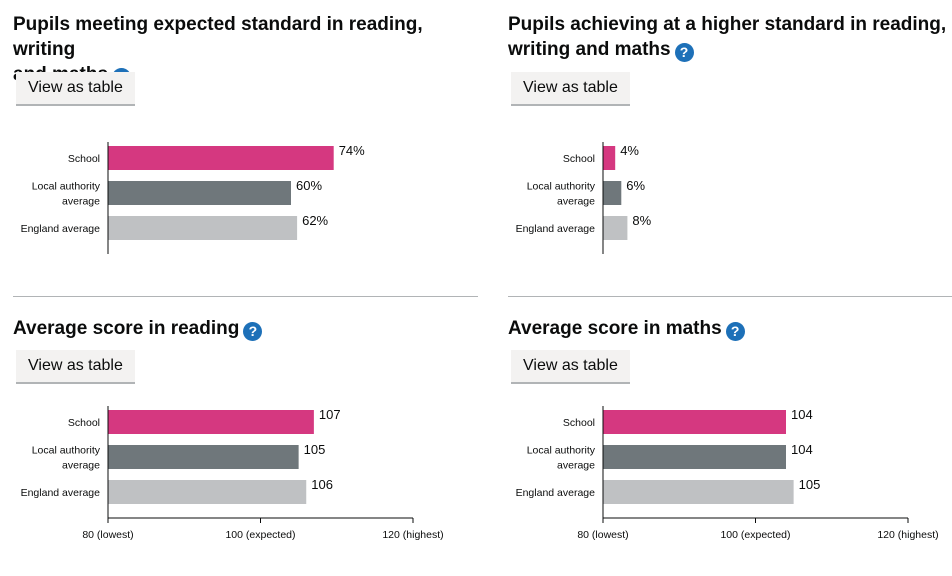 The image size is (952, 576). Describe the element at coordinates (635, 185) in the screenshot. I see `data-label: 6%` at that location.